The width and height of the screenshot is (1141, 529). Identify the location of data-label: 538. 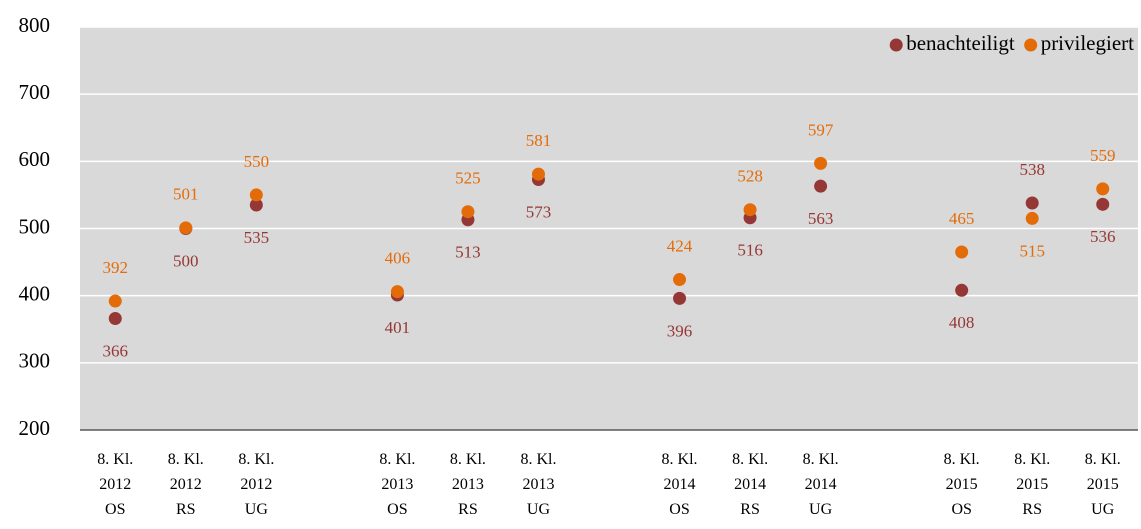
(1032, 169).